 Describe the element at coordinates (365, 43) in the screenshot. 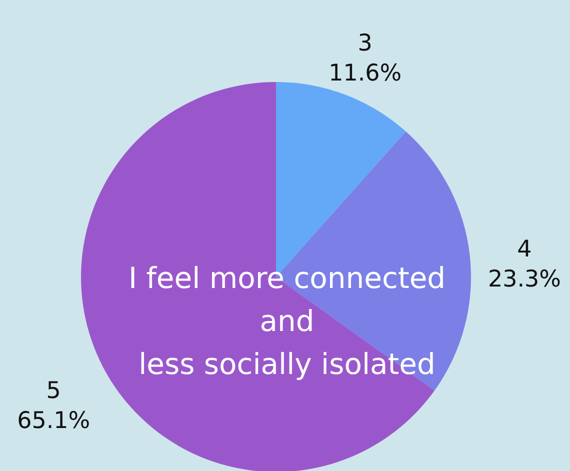

I see `slice-label: 3` at that location.